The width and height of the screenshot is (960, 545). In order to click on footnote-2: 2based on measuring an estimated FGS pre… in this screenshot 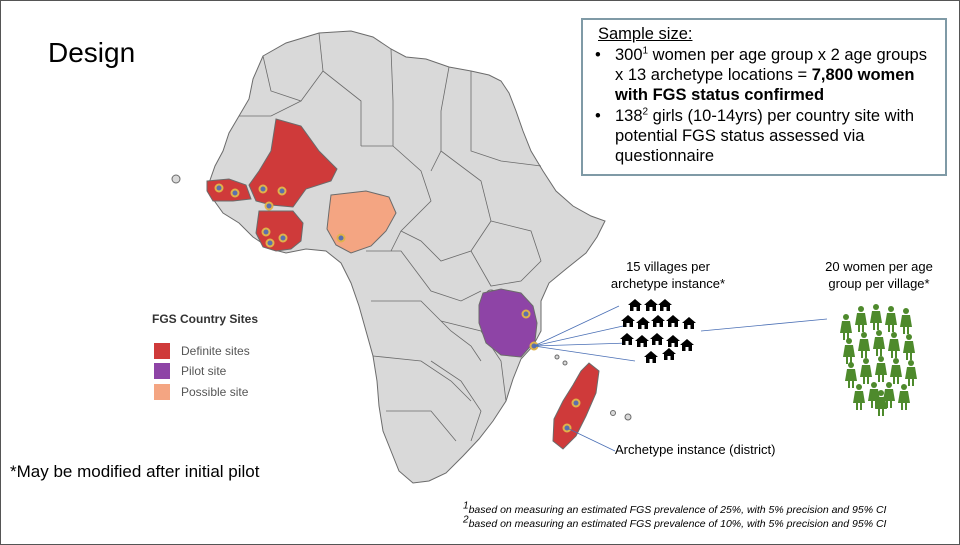, I will do `click(675, 522)`.